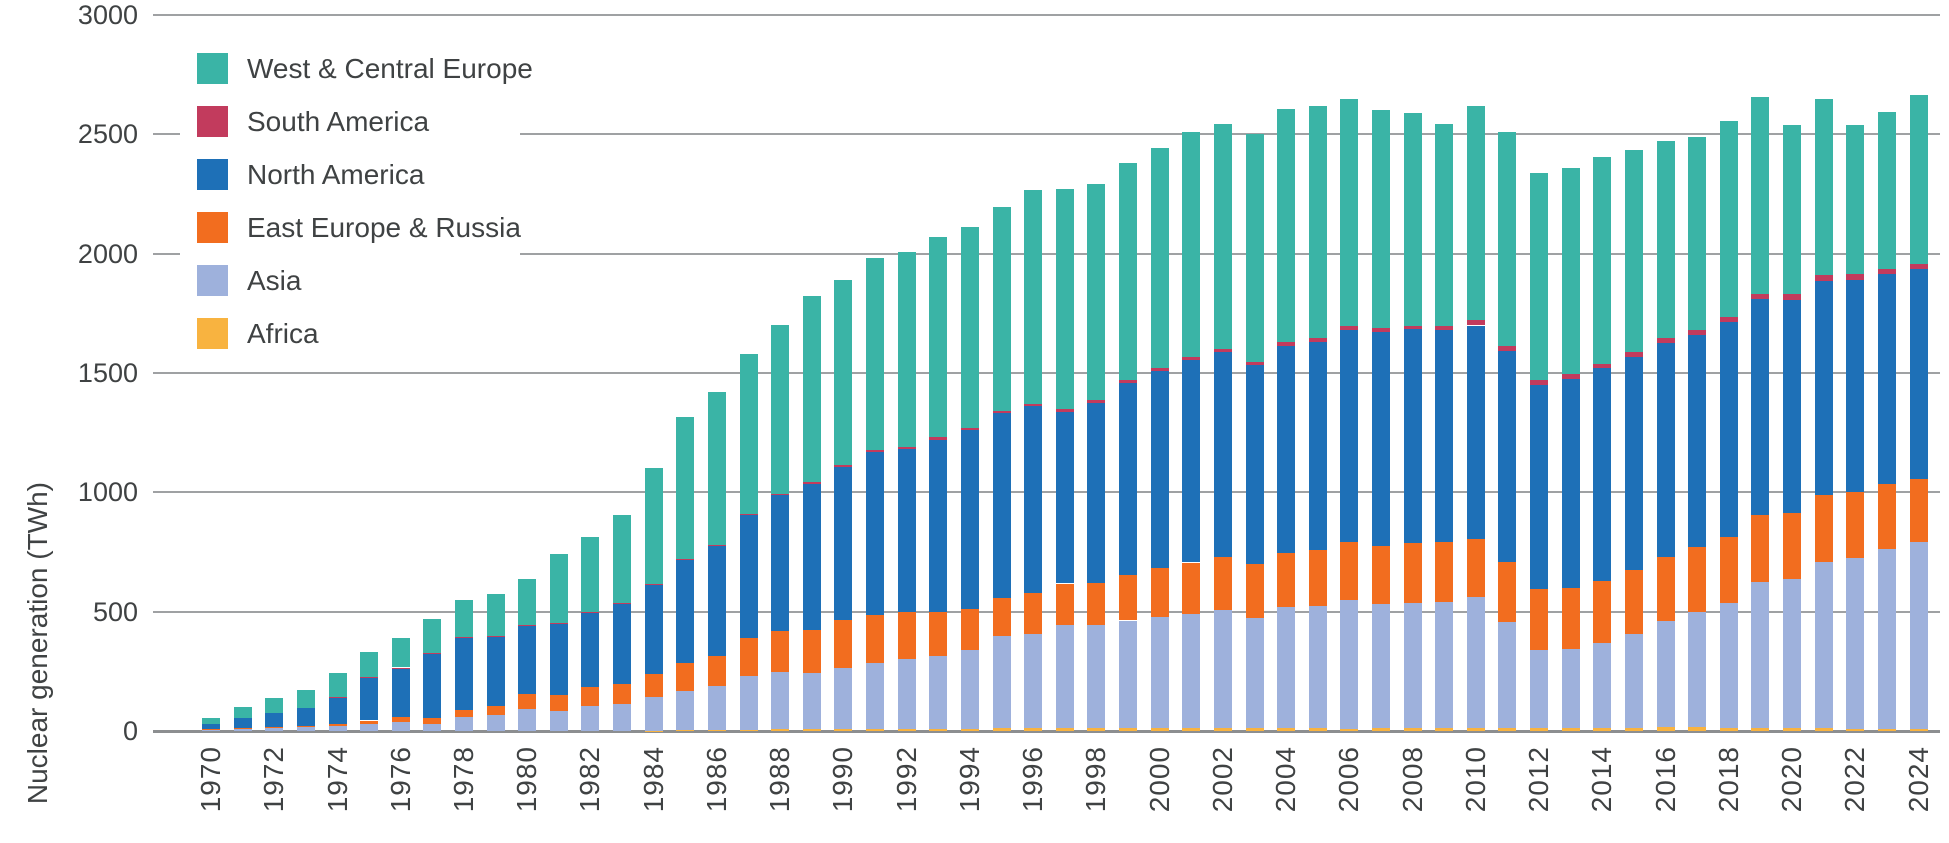 The width and height of the screenshot is (1949, 843). I want to click on legend-item-north-america: North America, so click(358, 174).